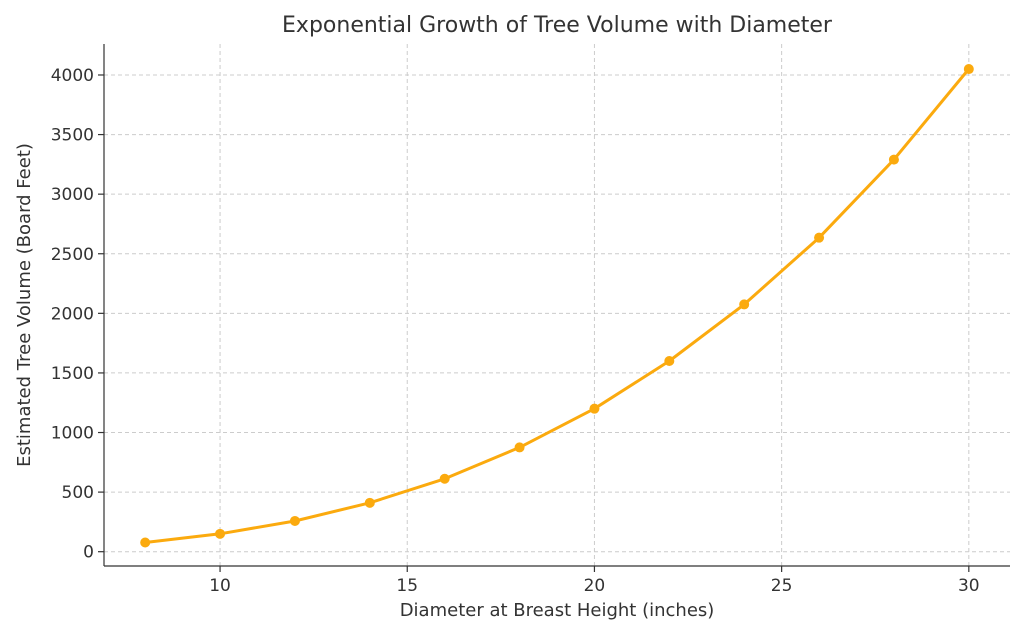 The width and height of the screenshot is (1024, 635). I want to click on y-tick-label: 2500, so click(72, 255).